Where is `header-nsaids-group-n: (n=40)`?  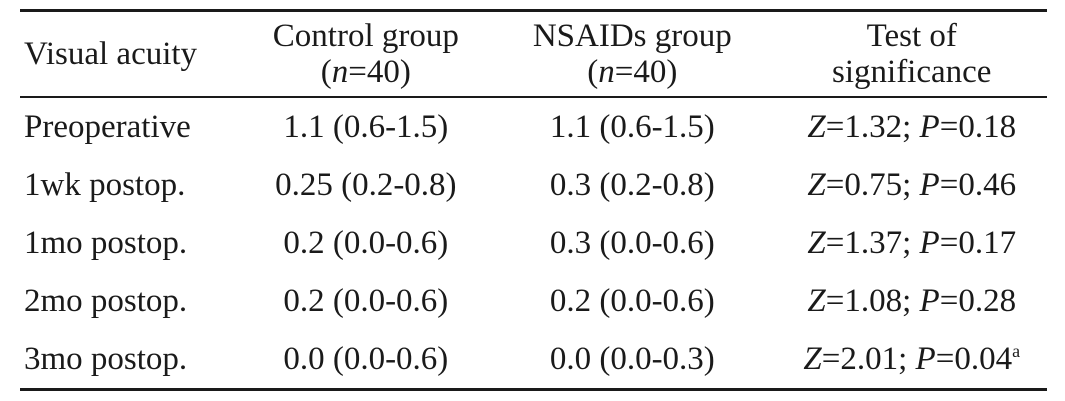 header-nsaids-group-n: (n=40) is located at coordinates (632, 72).